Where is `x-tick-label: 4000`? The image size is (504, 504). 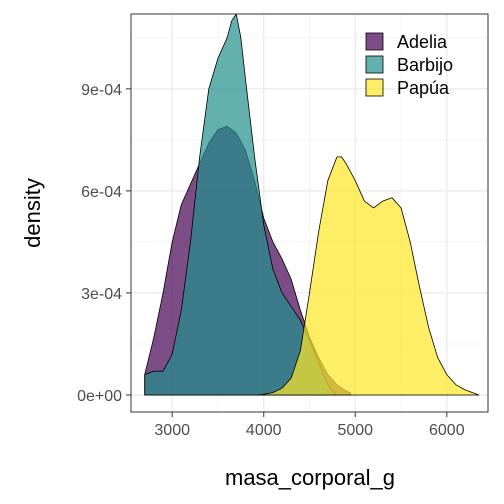
x-tick-label: 4000 is located at coordinates (264, 430).